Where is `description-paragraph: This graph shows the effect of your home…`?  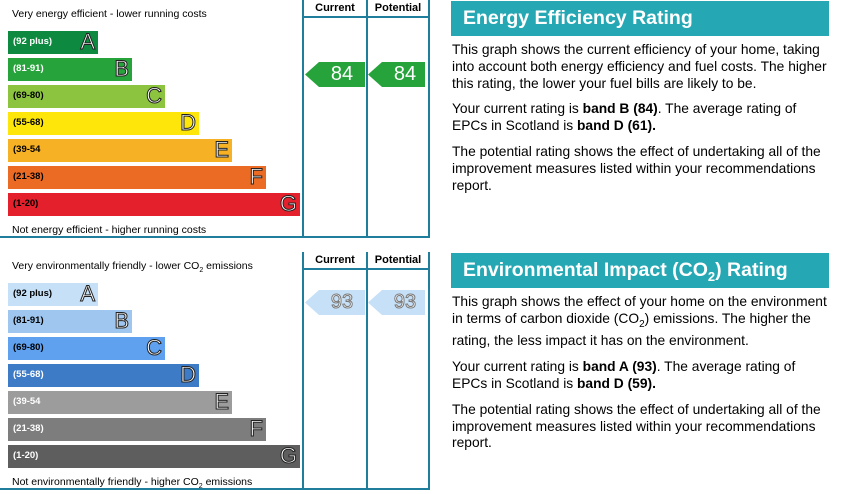
description-paragraph: This graph shows the effect of your home… is located at coordinates (639, 321).